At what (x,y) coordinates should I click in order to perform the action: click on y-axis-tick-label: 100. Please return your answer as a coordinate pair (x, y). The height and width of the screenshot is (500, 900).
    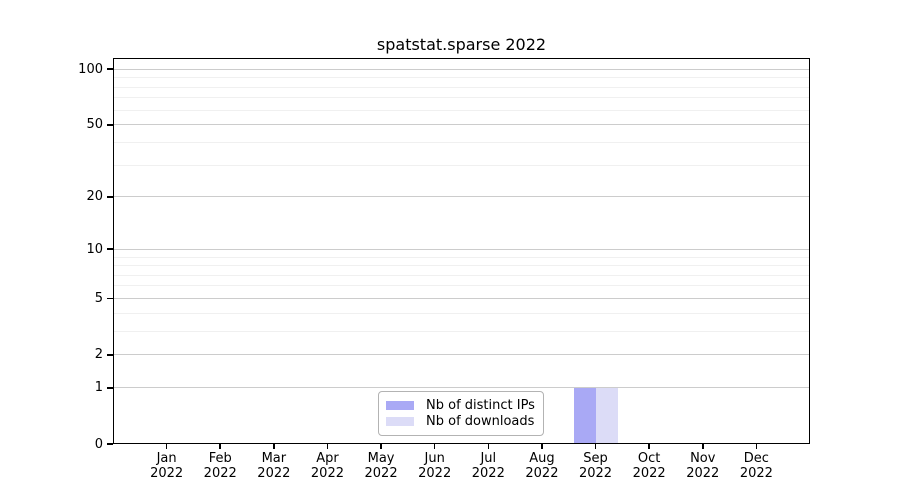
    Looking at the image, I should click on (90, 69).